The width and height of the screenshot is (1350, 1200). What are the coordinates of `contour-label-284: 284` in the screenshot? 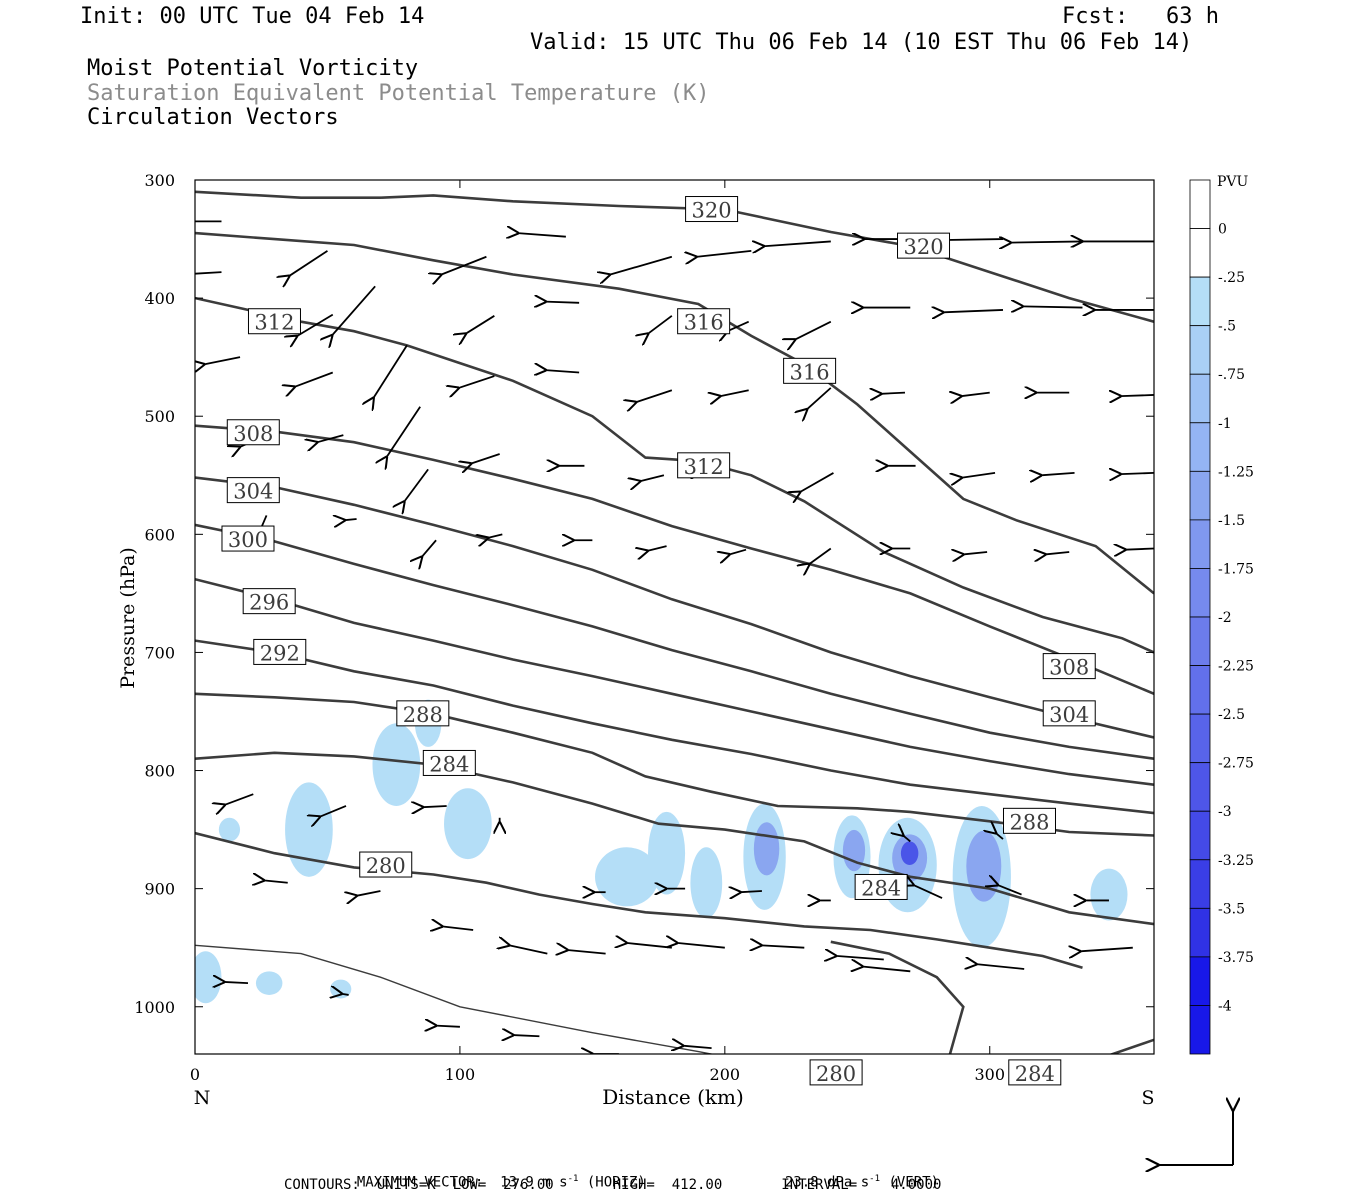 It's located at (881, 886).